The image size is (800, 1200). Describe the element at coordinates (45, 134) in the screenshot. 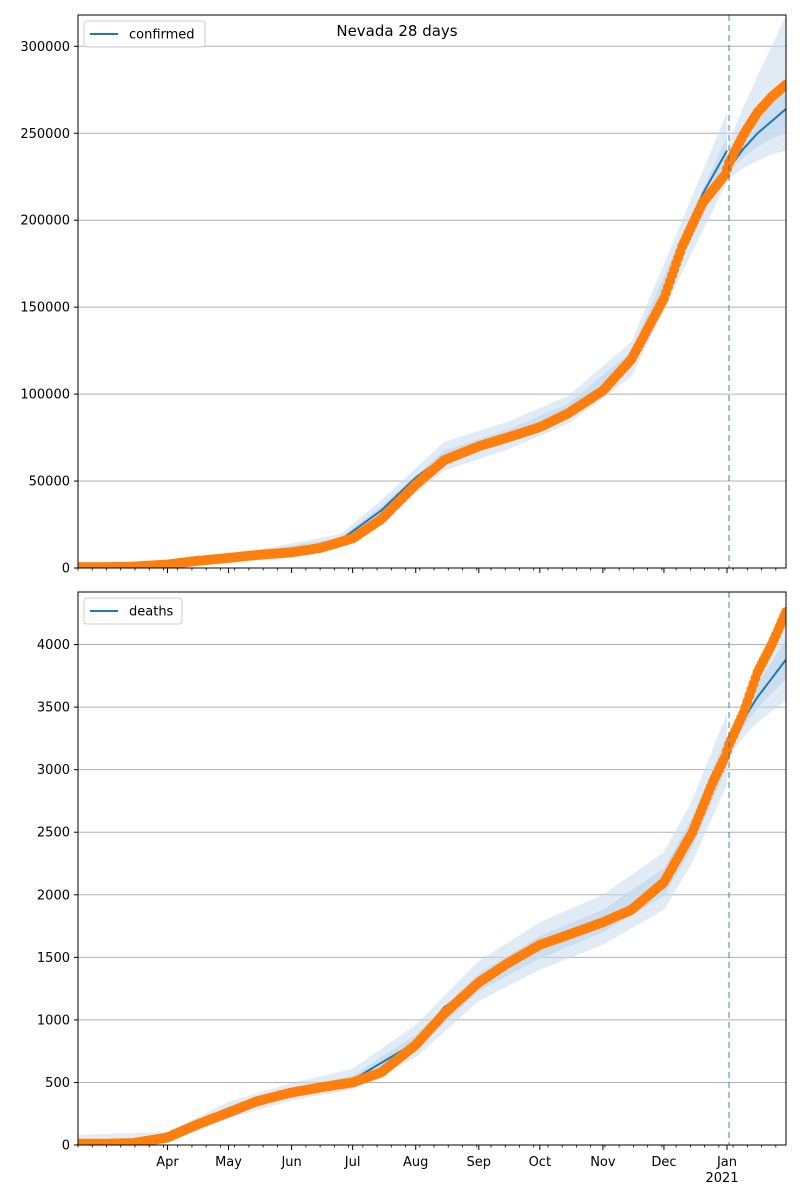

I see `y-tick-label: 250000` at that location.